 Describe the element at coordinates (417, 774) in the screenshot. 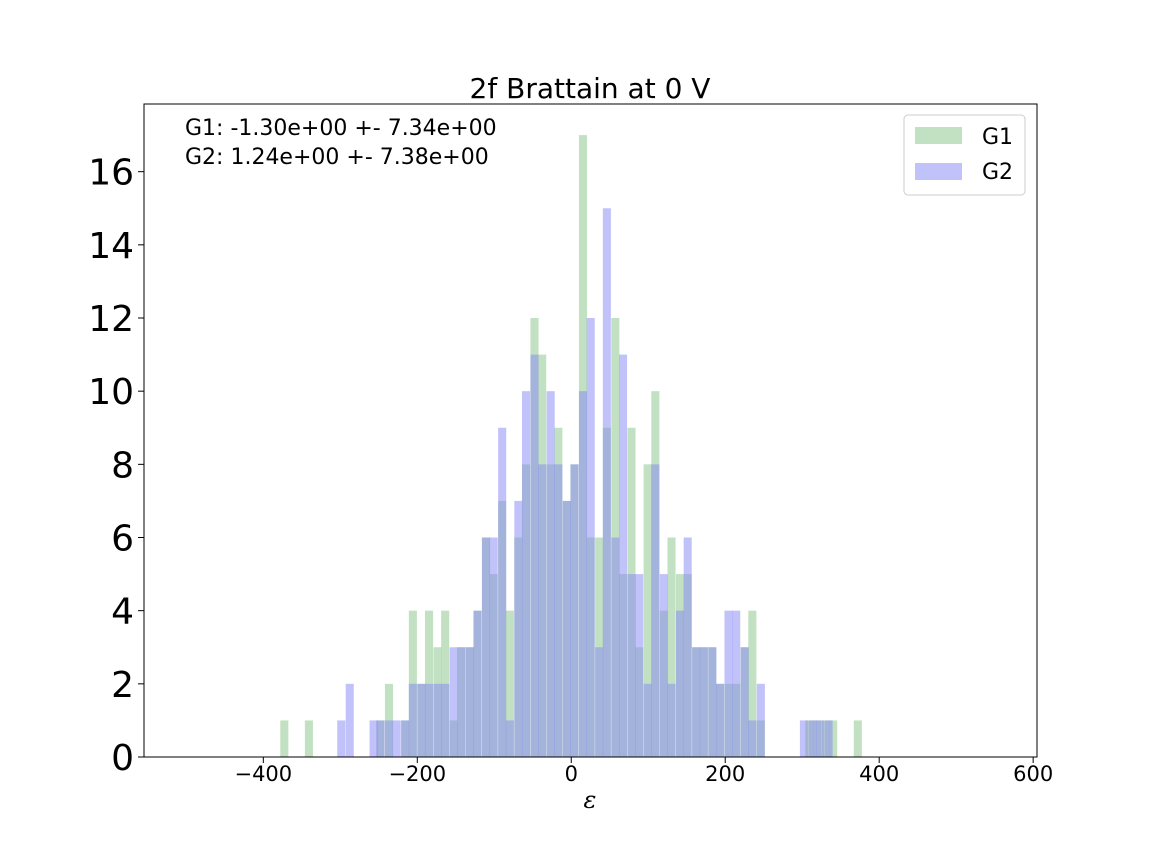

I see `x-tick-label: −200` at that location.